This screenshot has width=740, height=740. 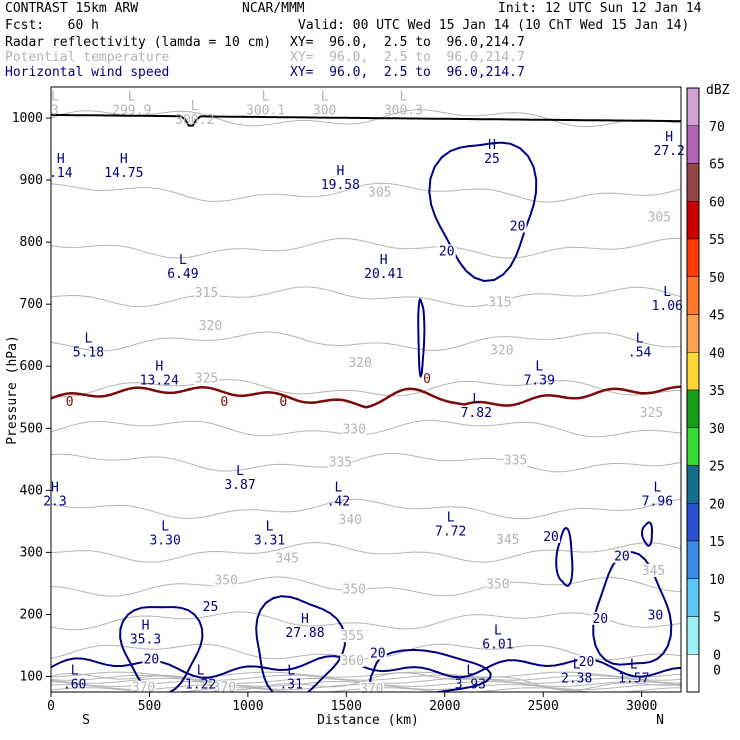 I want to click on field-xy-wind: XY= 96.0, 2.5 to 96.0,214.7, so click(x=407, y=72).